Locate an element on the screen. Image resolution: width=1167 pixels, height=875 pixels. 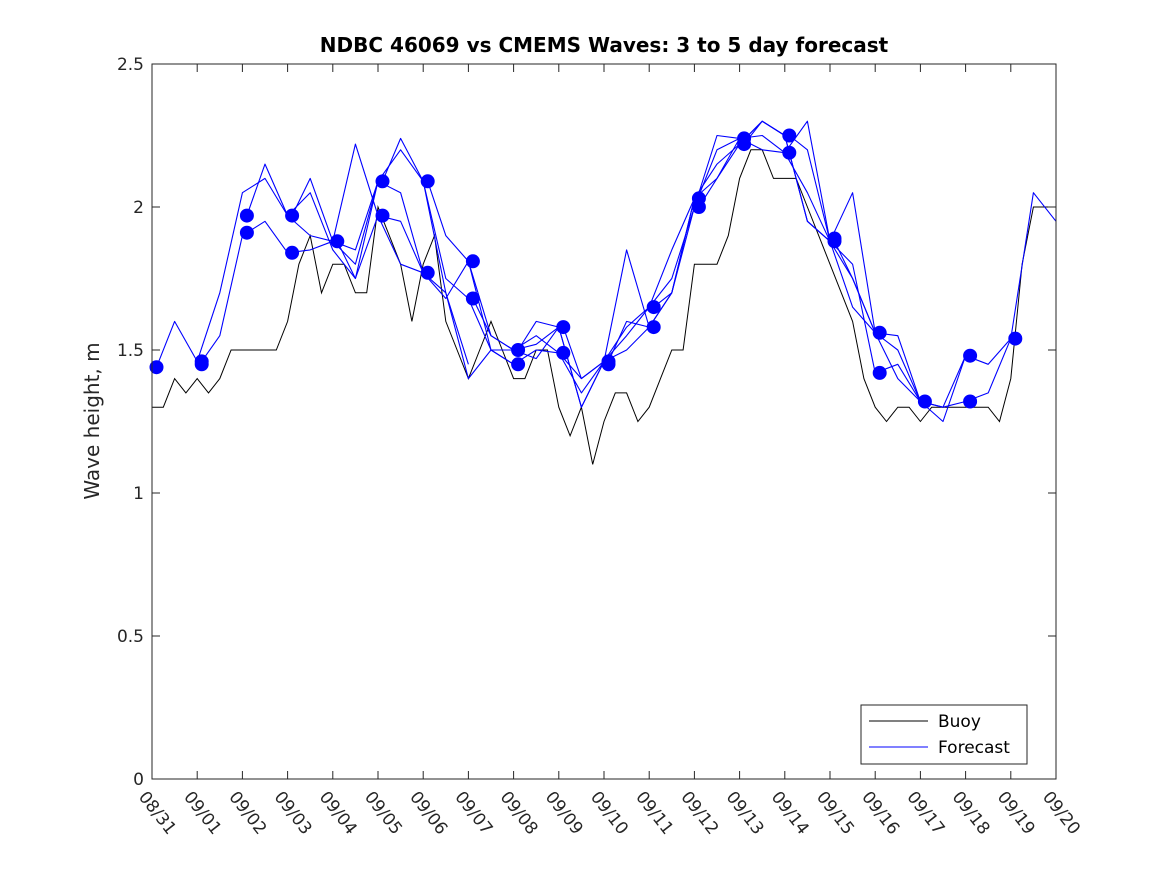
legend-label-forecast: Forecast is located at coordinates (974, 748).